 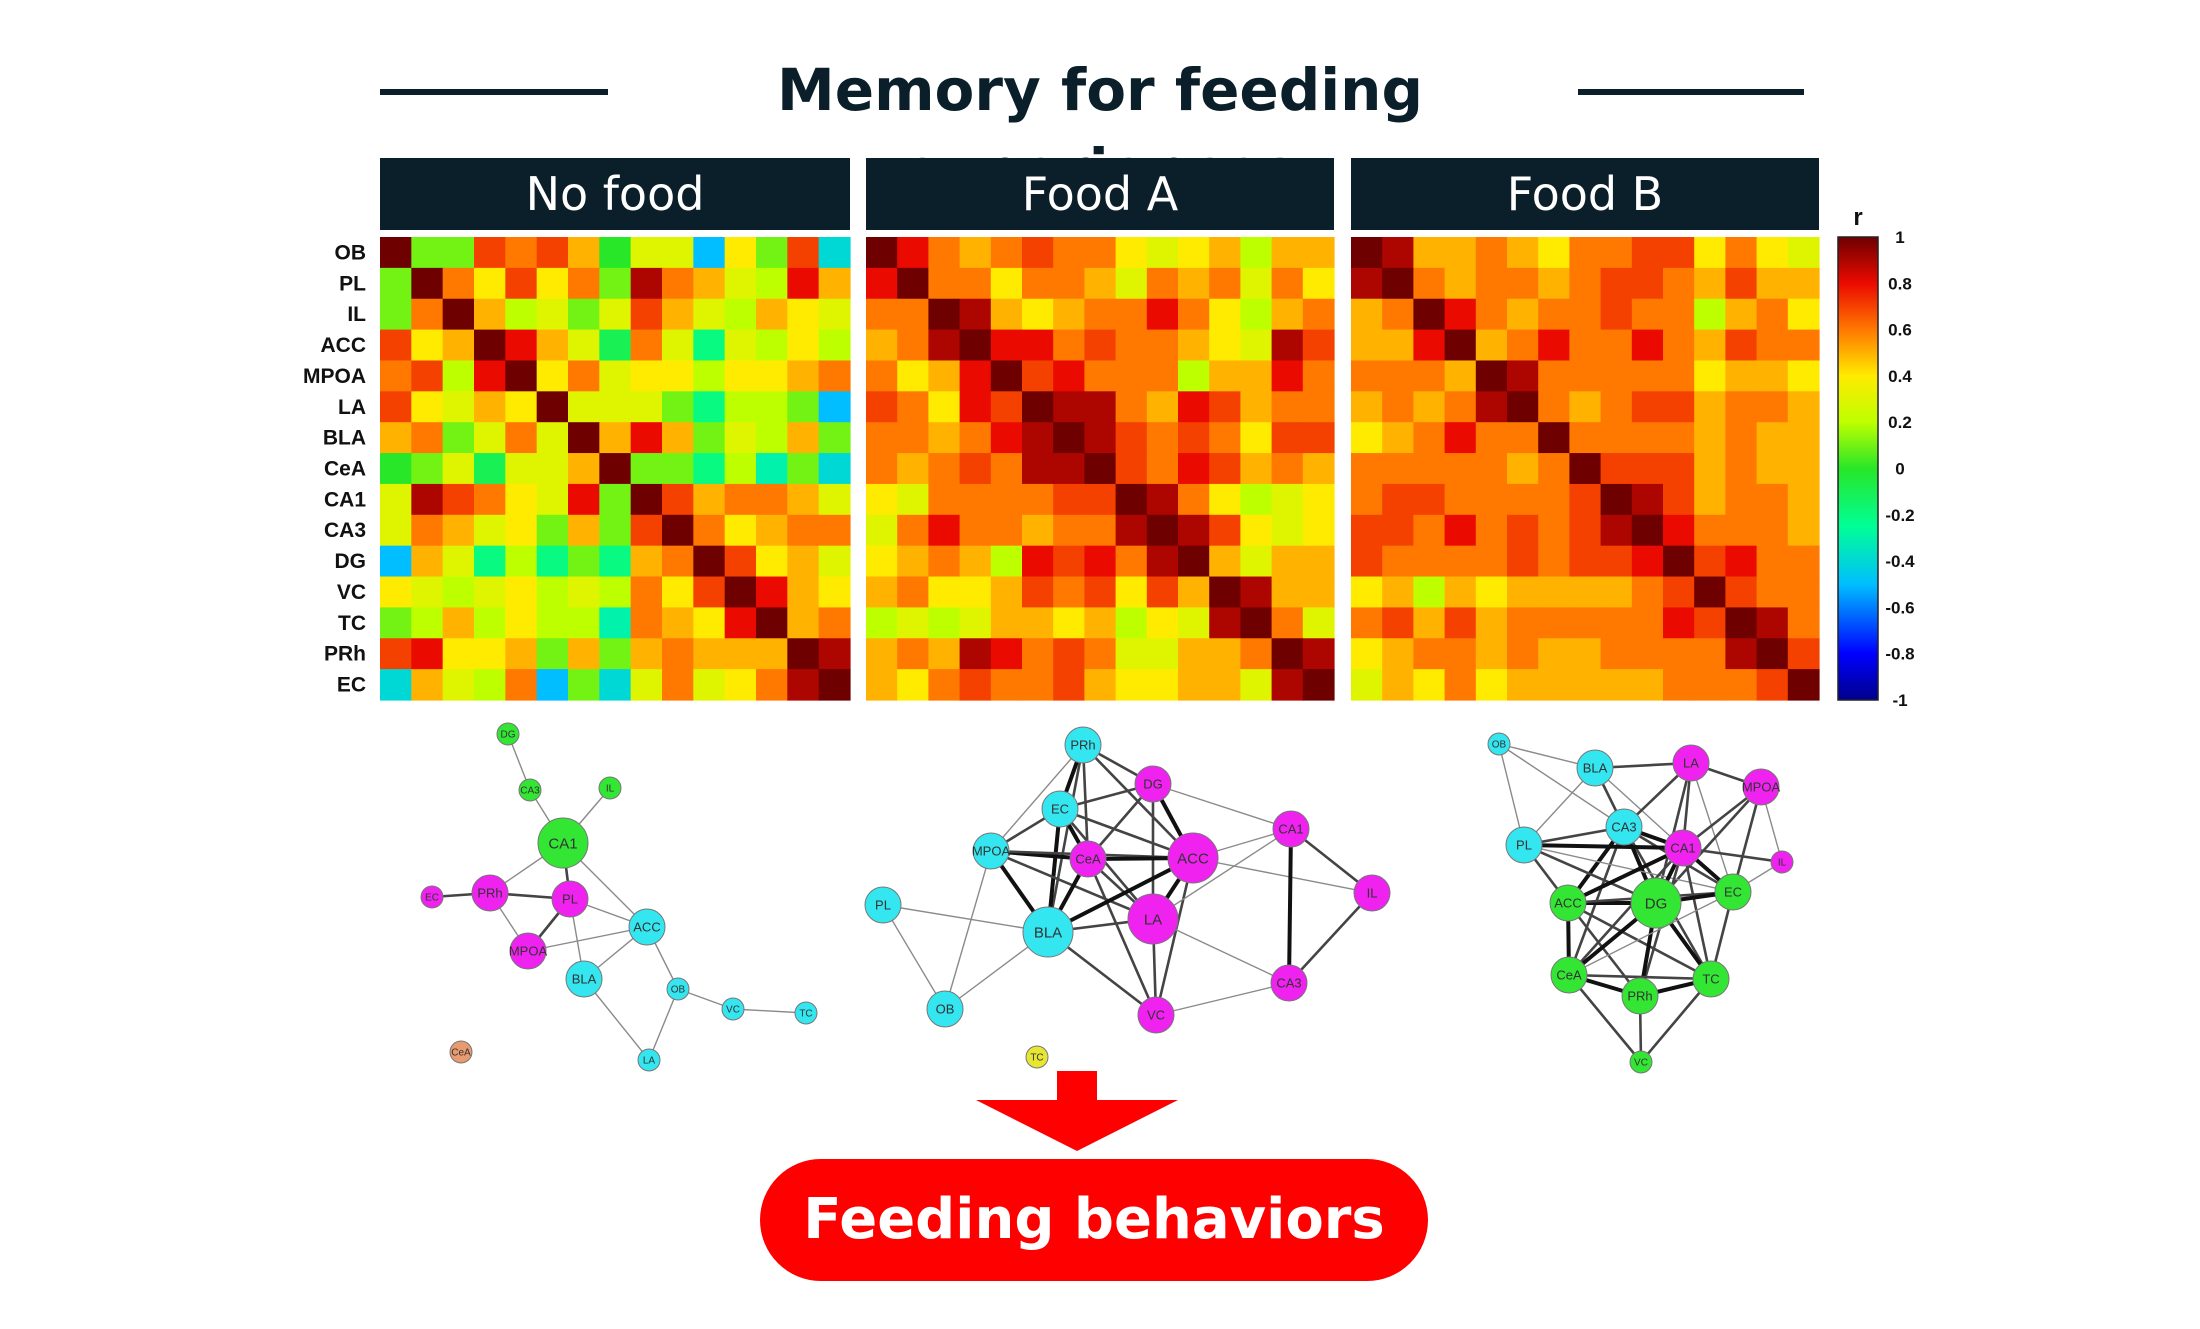 I want to click on network-node: IL, so click(x=1782, y=862).